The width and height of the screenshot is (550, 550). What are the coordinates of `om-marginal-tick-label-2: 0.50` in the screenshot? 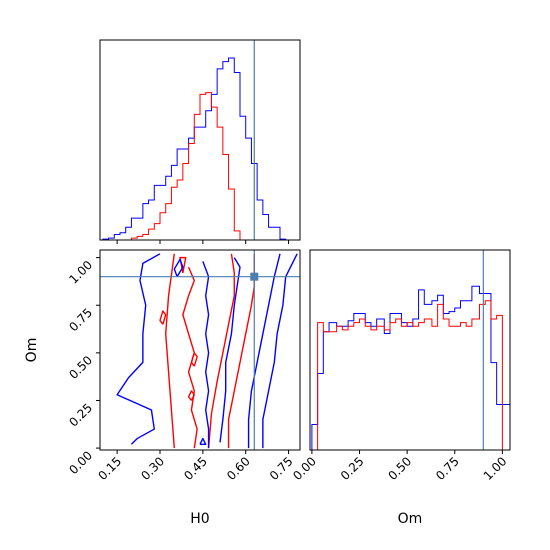 It's located at (399, 468).